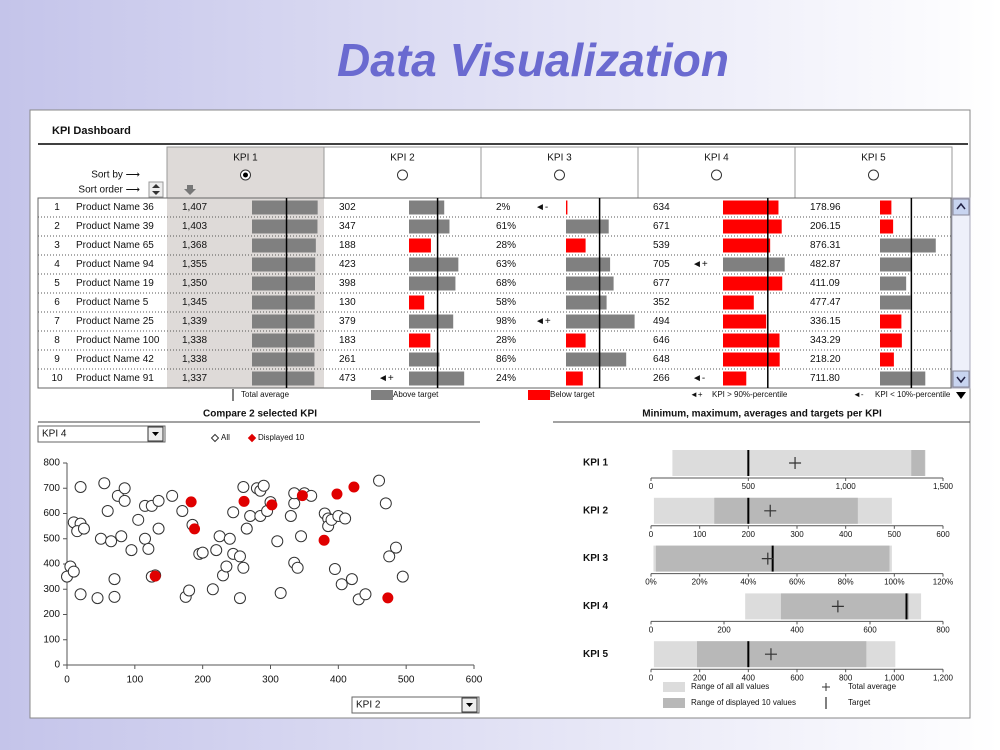 Image resolution: width=1000 pixels, height=750 pixels. What do you see at coordinates (961, 395) in the screenshot?
I see `more-indicator` at bounding box center [961, 395].